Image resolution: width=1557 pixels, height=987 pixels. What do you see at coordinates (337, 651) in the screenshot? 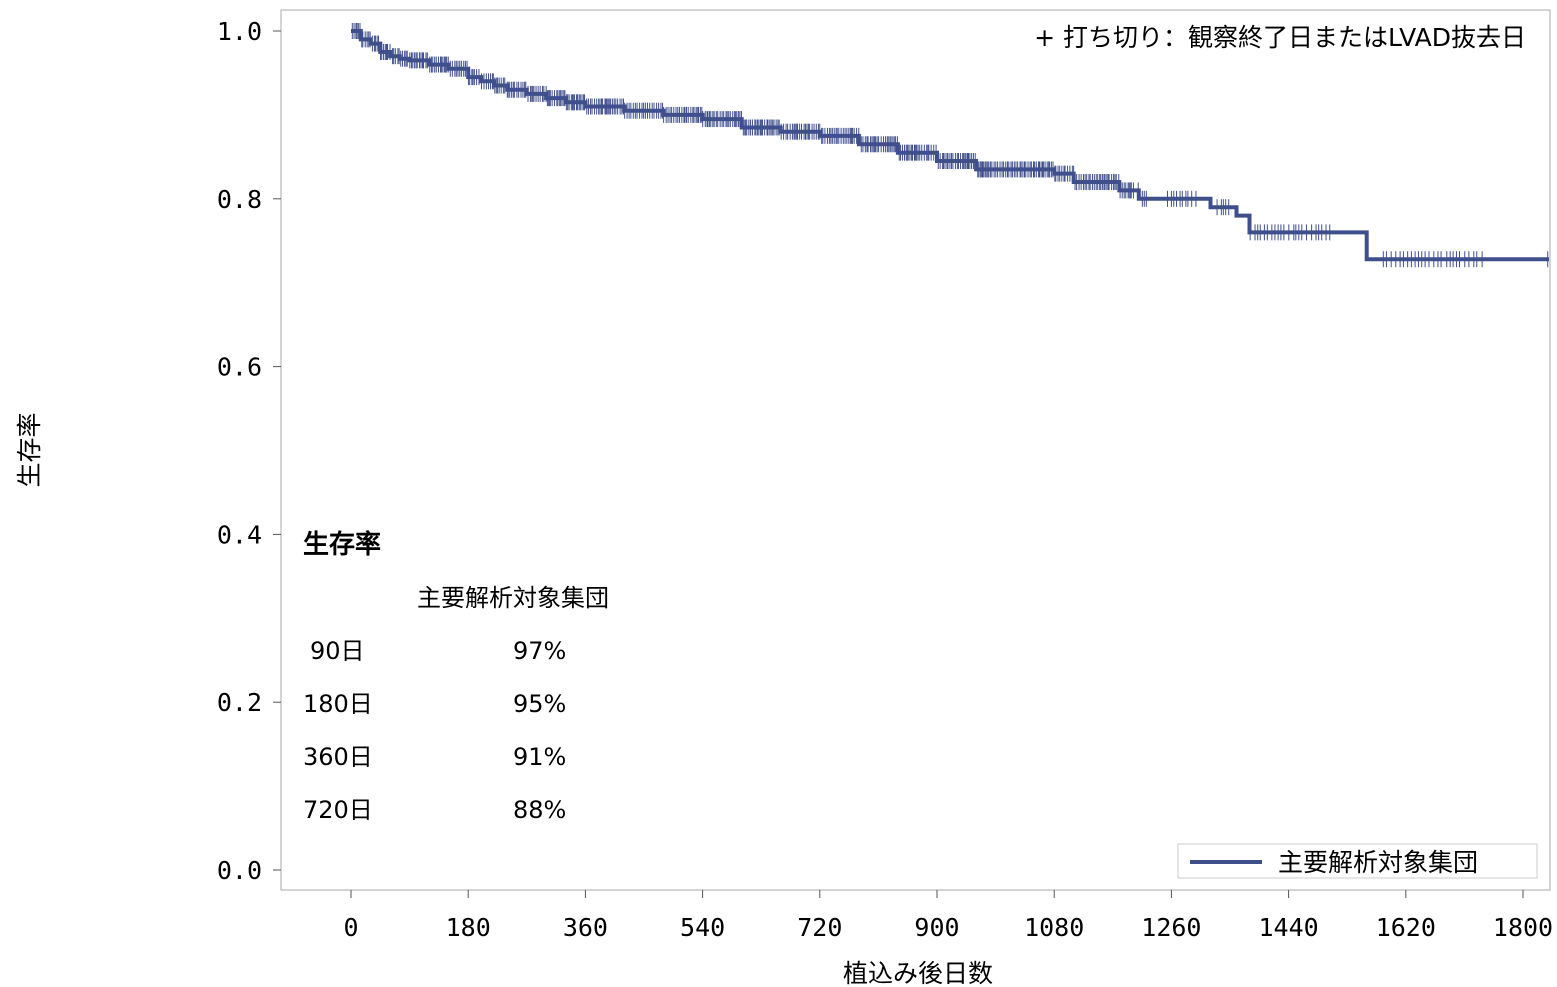
I see `inset-row-label: 90日` at bounding box center [337, 651].